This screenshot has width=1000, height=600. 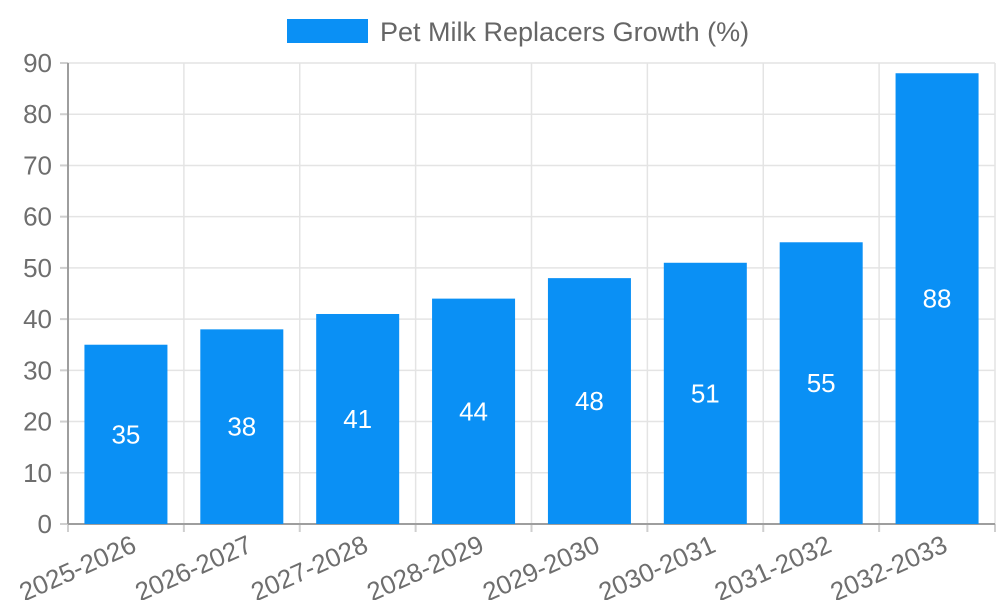 I want to click on bar-value-label: 44, so click(x=473, y=411).